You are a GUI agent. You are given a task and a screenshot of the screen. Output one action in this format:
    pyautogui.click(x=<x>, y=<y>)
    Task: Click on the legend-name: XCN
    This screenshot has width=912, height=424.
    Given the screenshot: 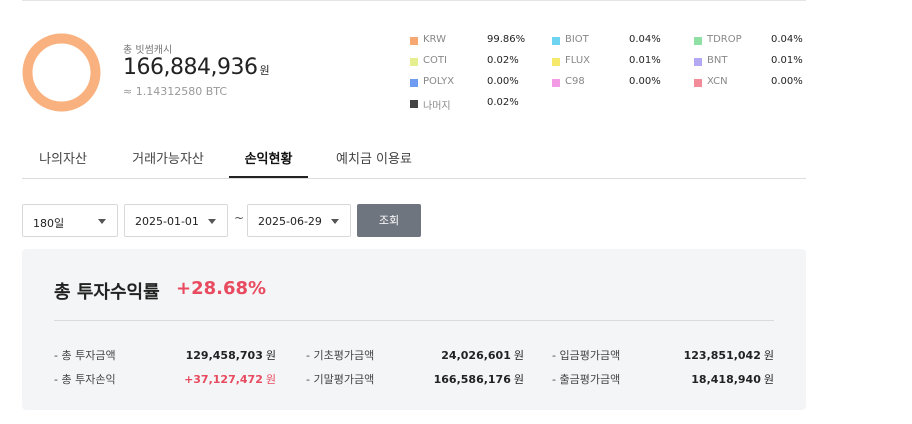 What is the action you would take?
    pyautogui.click(x=717, y=81)
    